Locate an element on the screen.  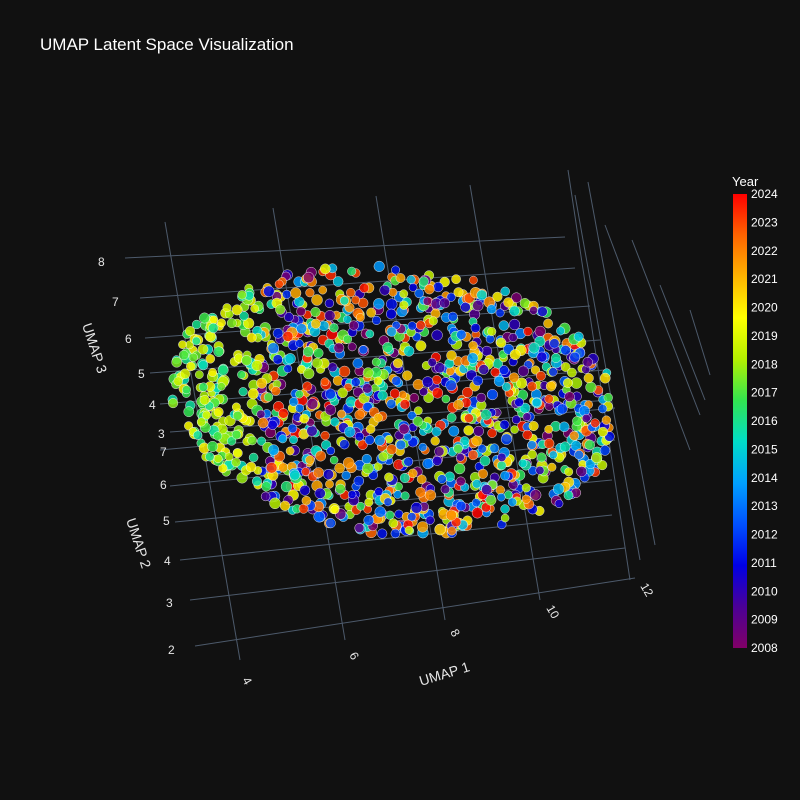
z-tick-label: 4 is located at coordinates (152, 405).